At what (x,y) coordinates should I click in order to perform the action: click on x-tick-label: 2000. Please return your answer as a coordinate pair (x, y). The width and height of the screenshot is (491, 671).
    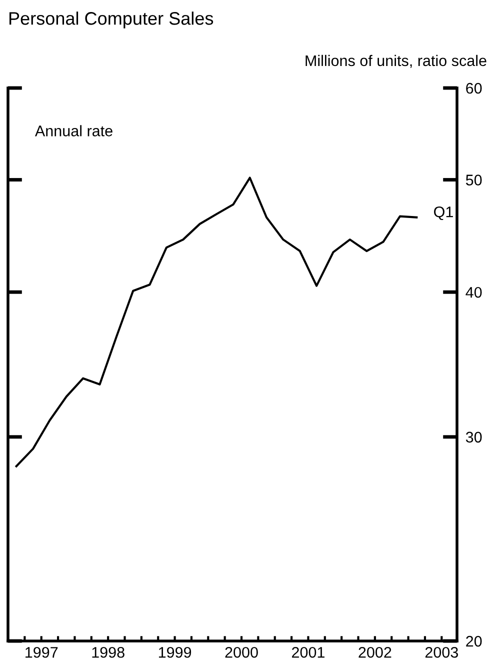
    Looking at the image, I should click on (241, 652).